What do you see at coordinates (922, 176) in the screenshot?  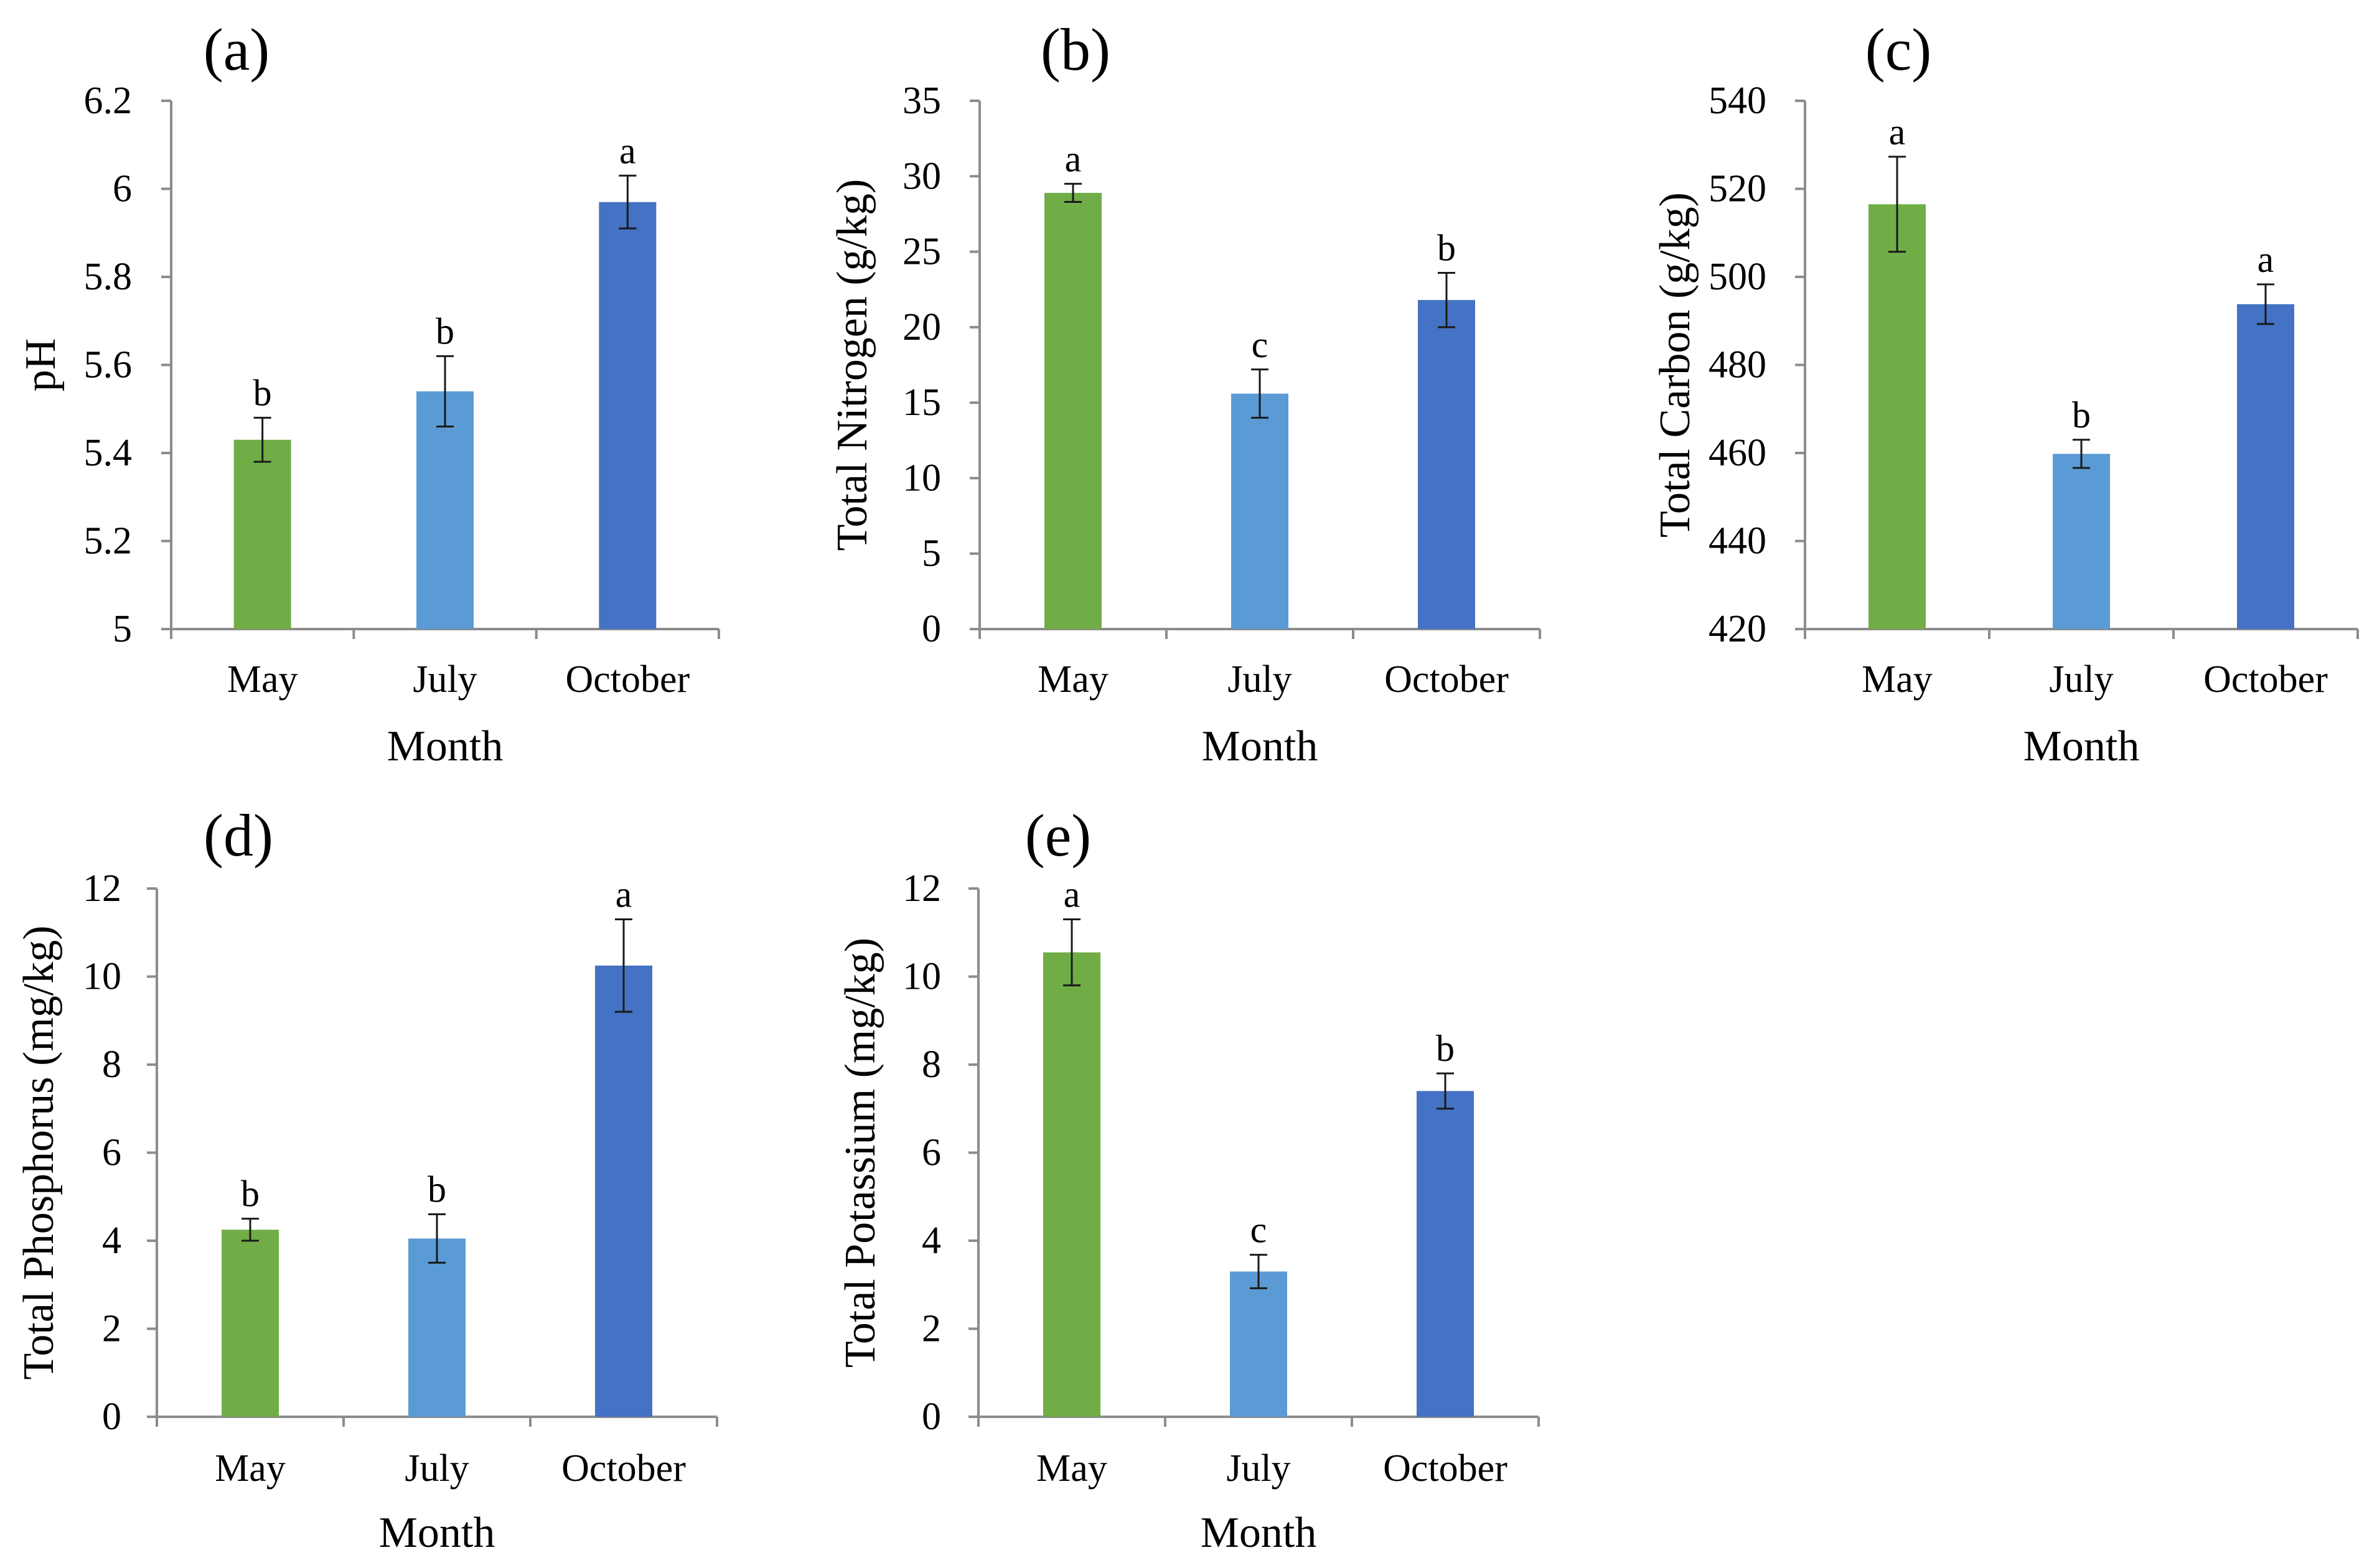 I see `y-tick-label: 30` at bounding box center [922, 176].